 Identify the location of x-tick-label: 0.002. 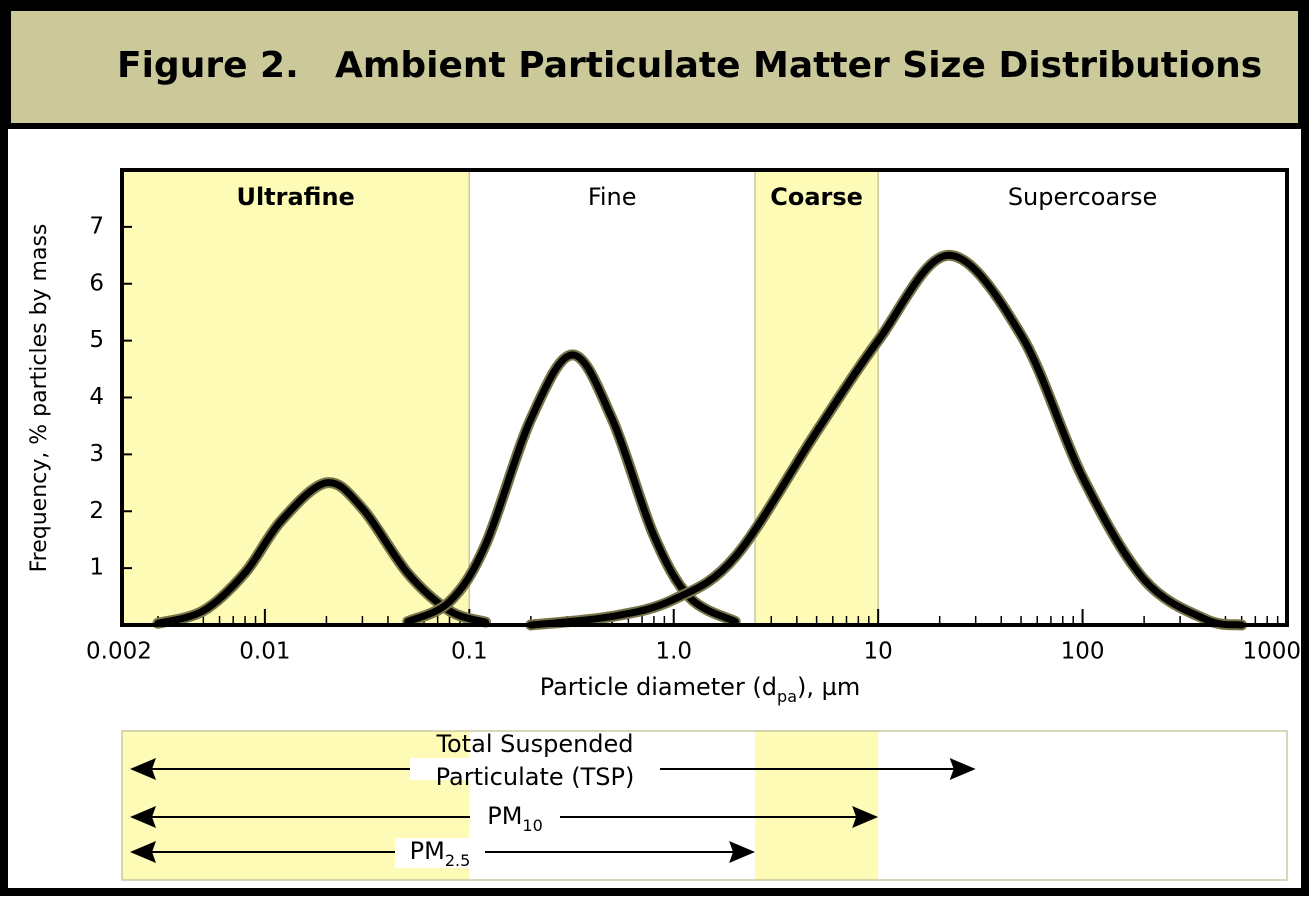
(119, 652).